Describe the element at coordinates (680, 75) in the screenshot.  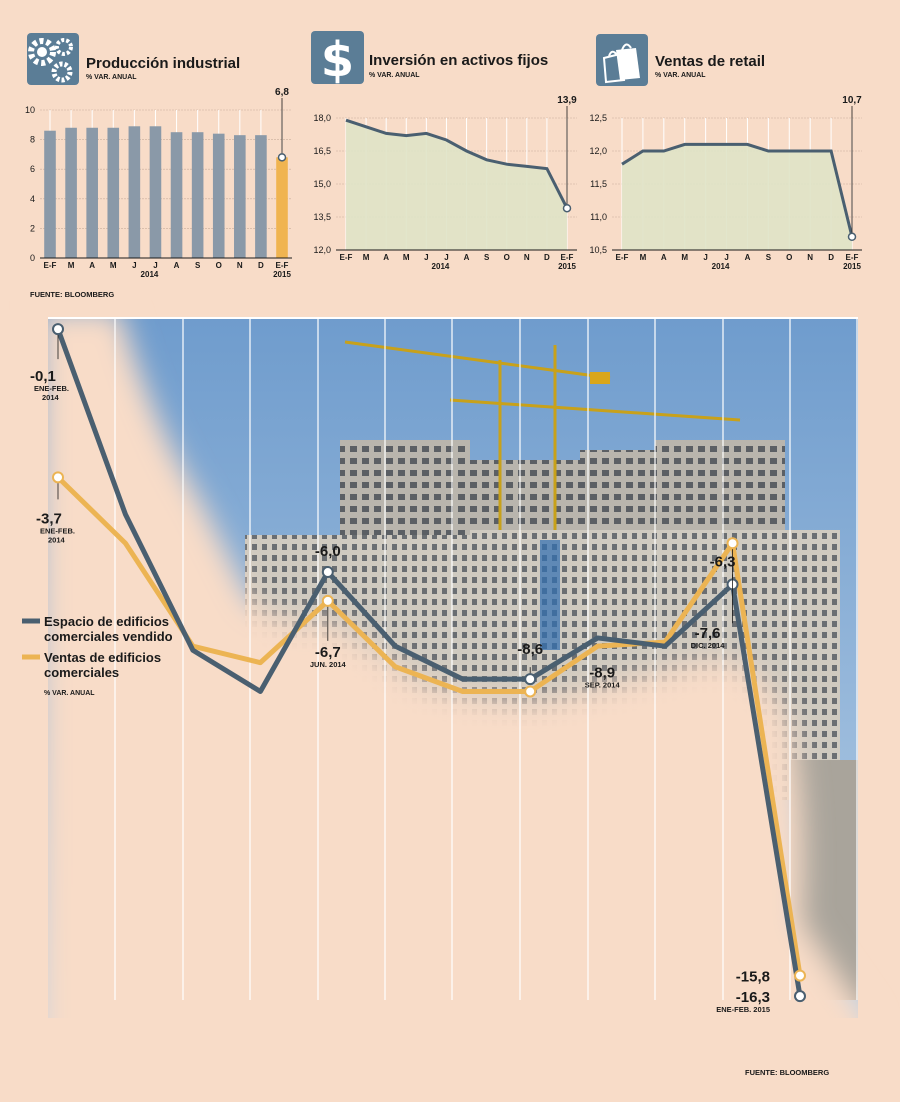
I see `chart3-unit: % VAR. ANUAL` at that location.